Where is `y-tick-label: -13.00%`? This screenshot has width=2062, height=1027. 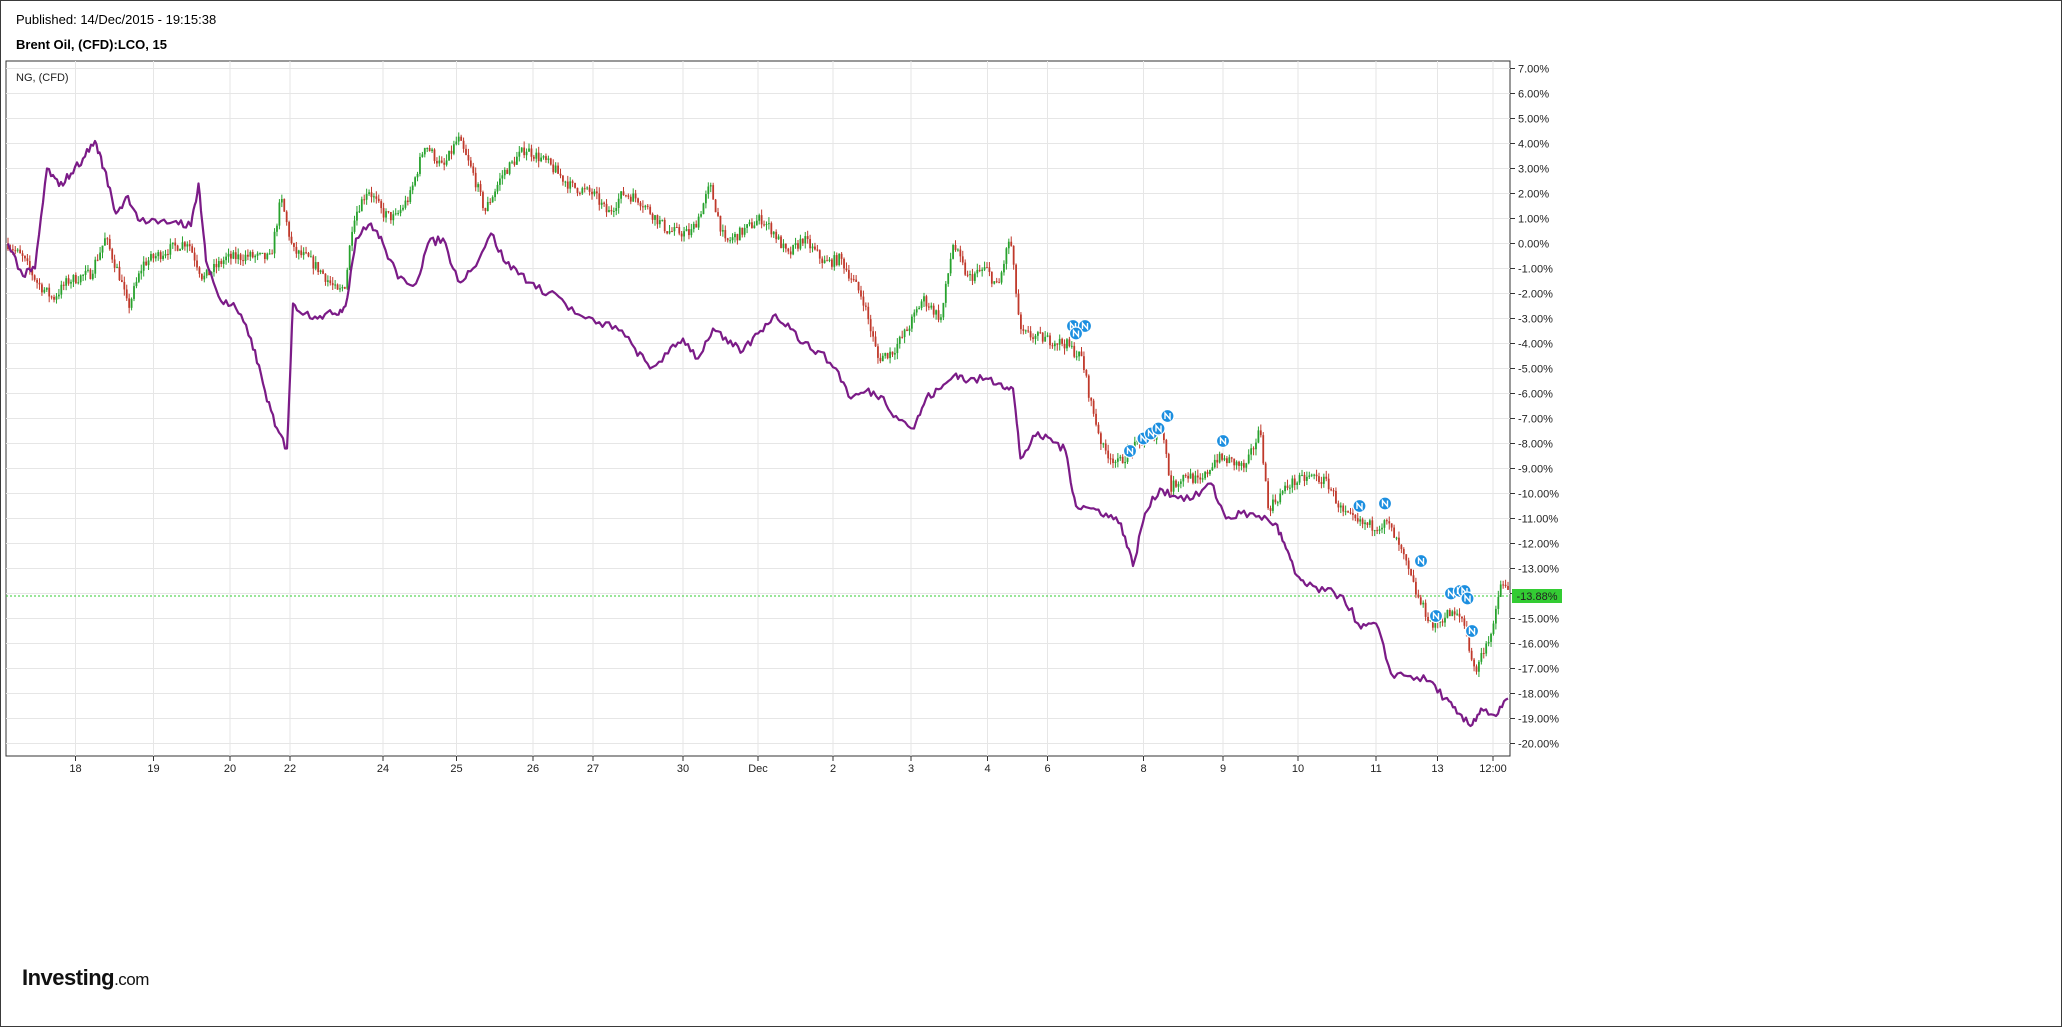
y-tick-label: -13.00% is located at coordinates (1538, 570).